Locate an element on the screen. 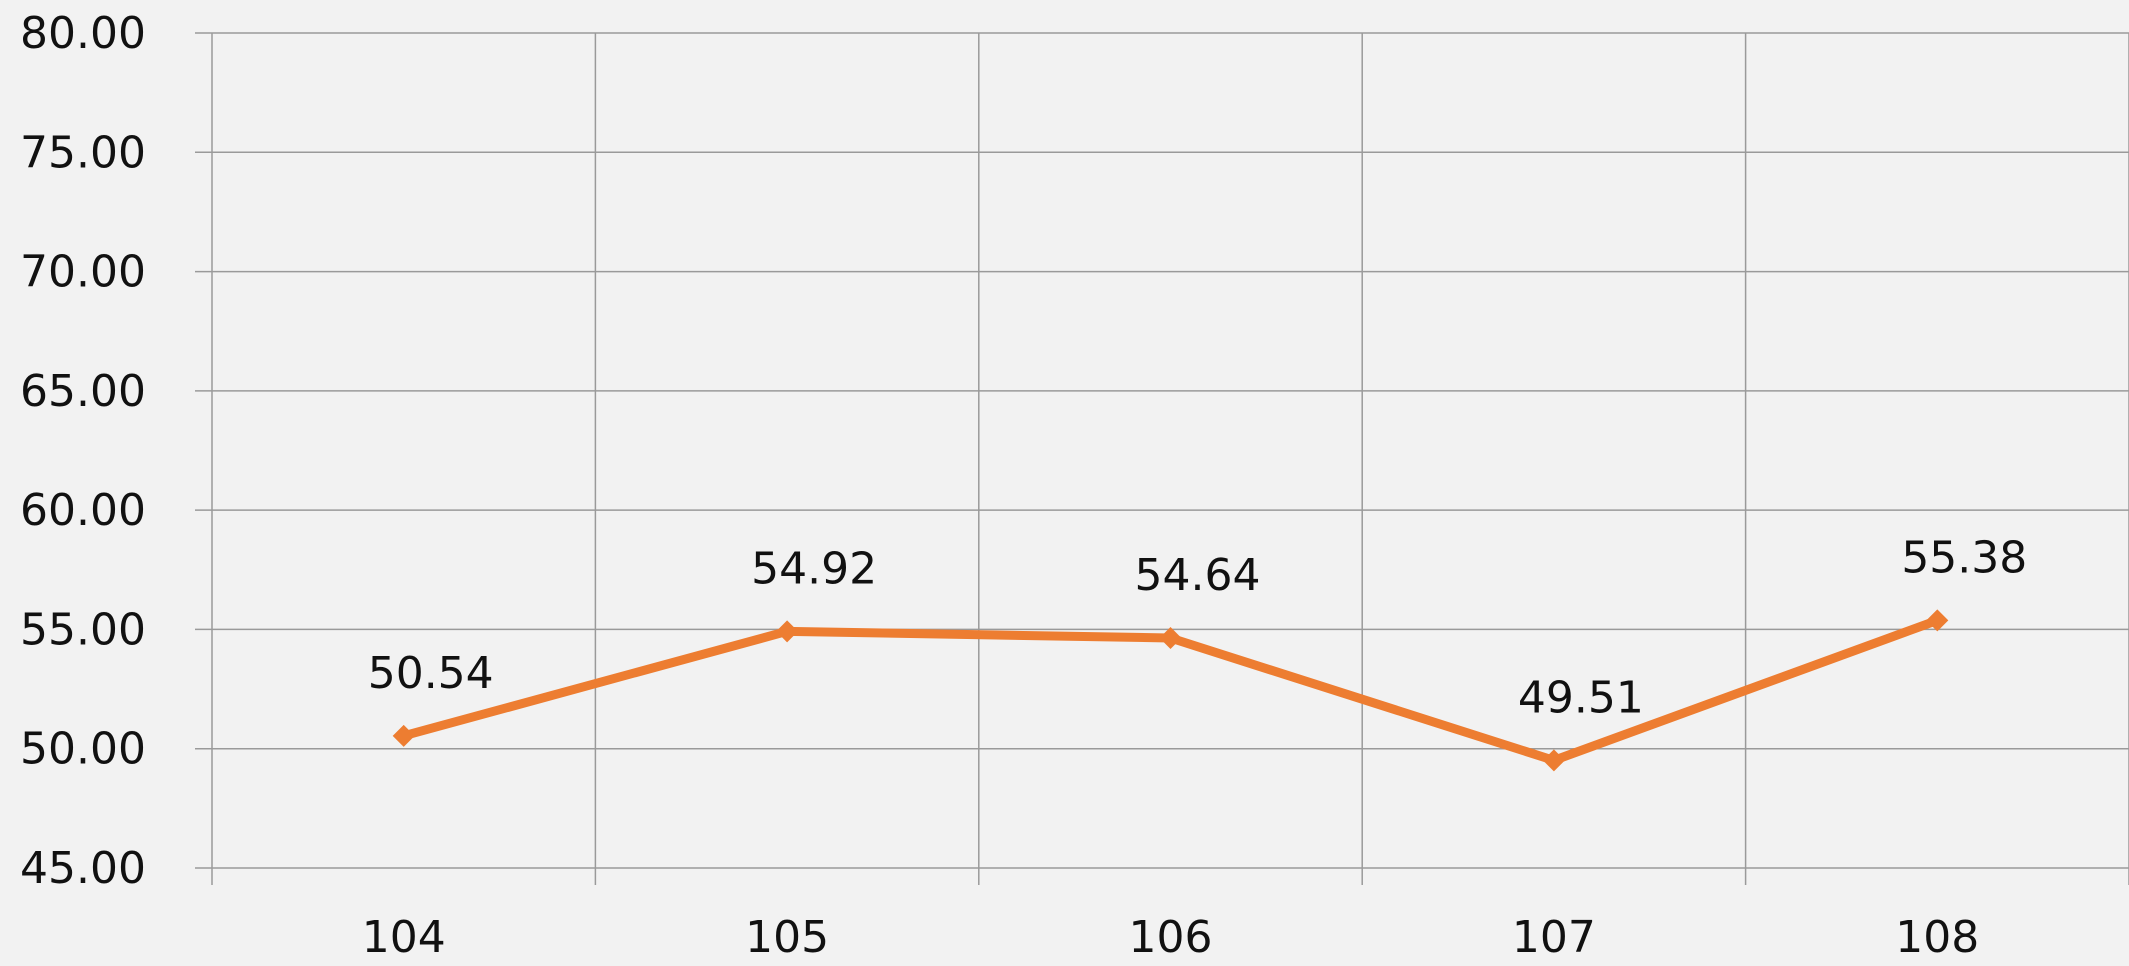 The image size is (2129, 966). x-tick-label: 106 is located at coordinates (1171, 937).